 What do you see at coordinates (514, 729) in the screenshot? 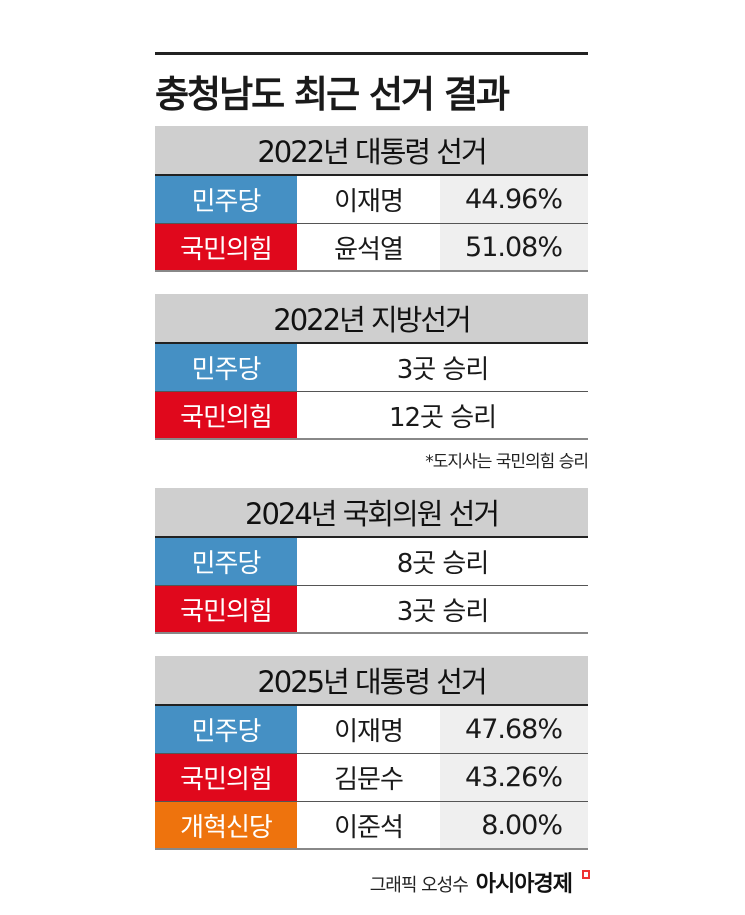
I see `vote-share: 47.68%` at bounding box center [514, 729].